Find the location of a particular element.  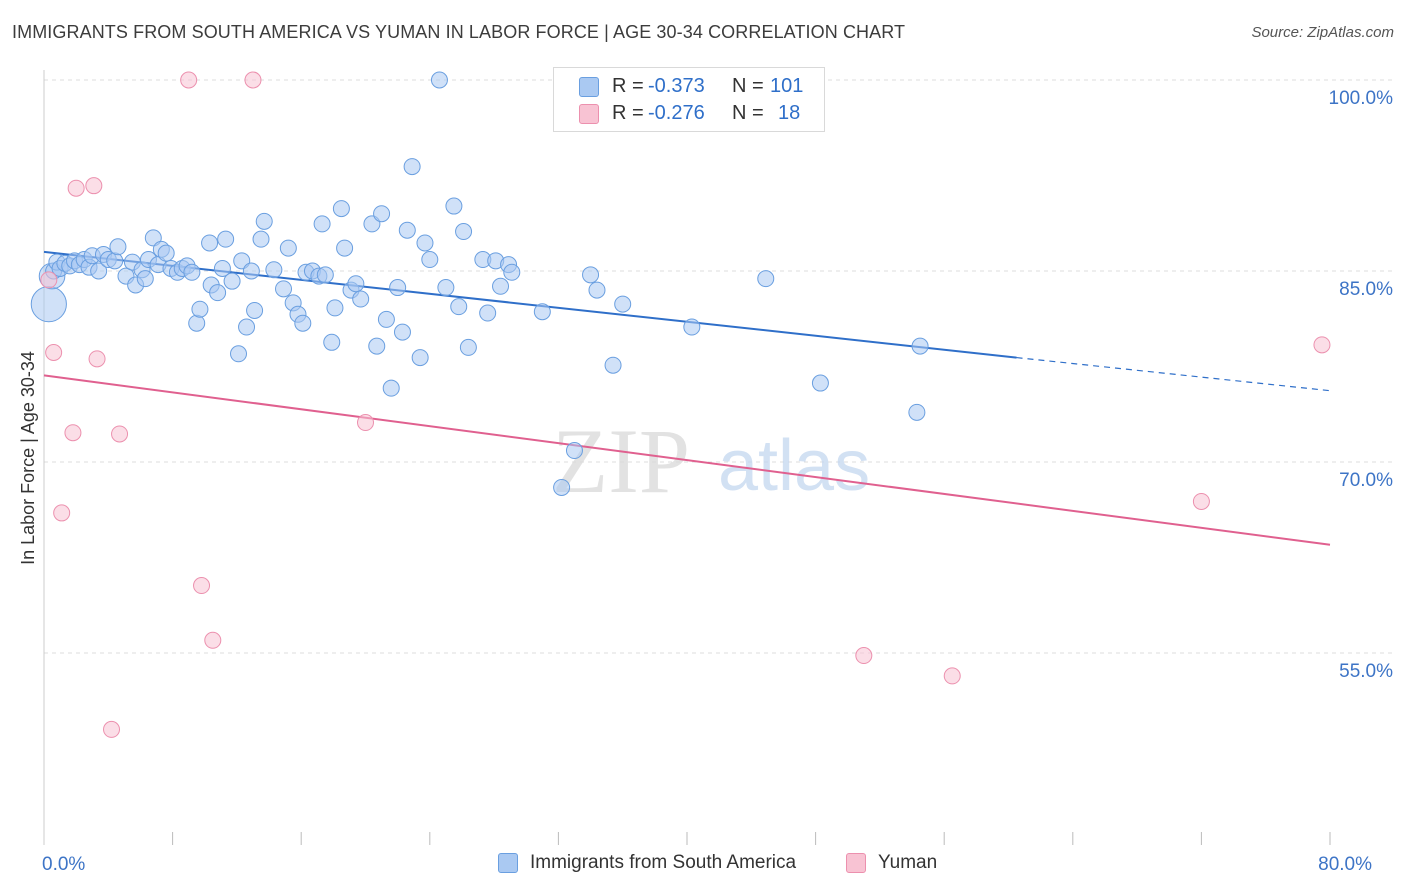

chart-legend: Immigrants from South America Yuman is located at coordinates (703, 865).